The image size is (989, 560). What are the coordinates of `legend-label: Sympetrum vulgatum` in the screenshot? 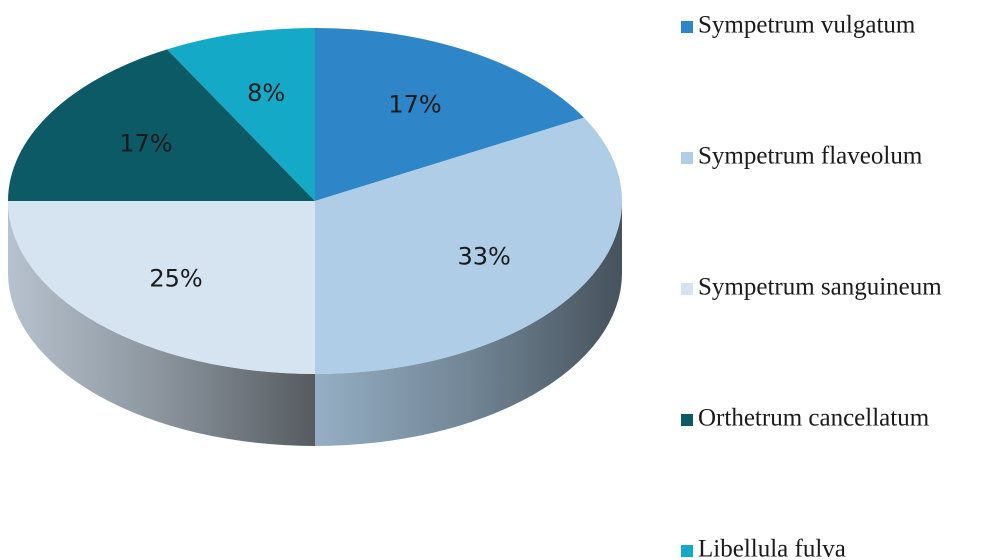 It's located at (807, 25).